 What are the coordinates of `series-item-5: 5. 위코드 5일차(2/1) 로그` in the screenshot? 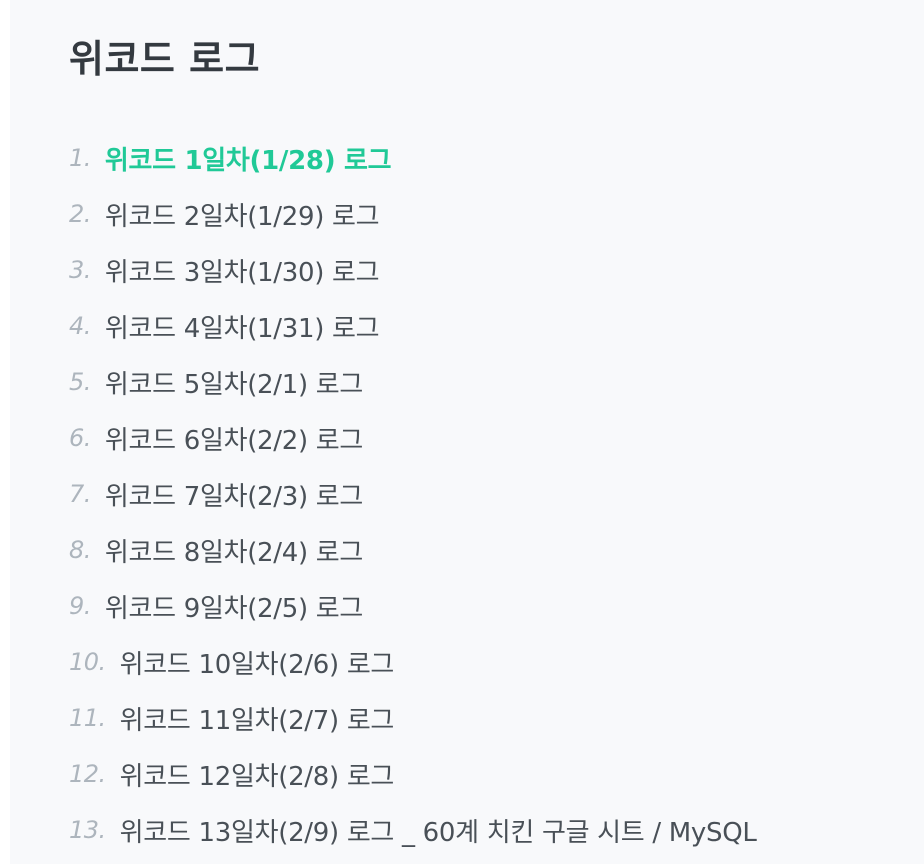 It's located at (413, 382).